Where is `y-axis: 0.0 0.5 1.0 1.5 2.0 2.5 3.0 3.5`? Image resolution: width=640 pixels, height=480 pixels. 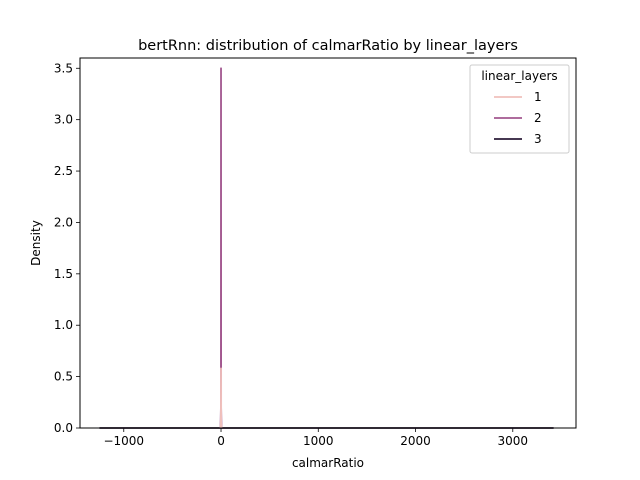
y-axis: 0.0 0.5 1.0 1.5 2.0 2.5 3.0 3.5 is located at coordinates (67, 248).